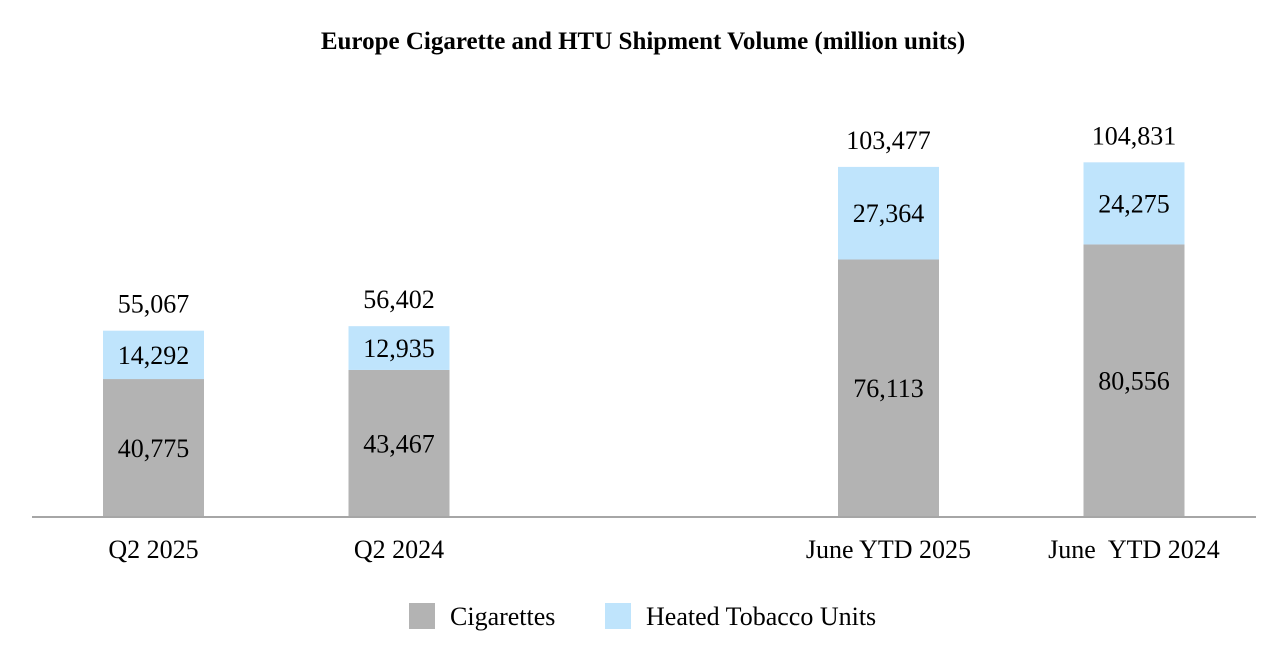  Describe the element at coordinates (618, 616) in the screenshot. I see `legend-swatch-heated-tobacco-units` at that location.